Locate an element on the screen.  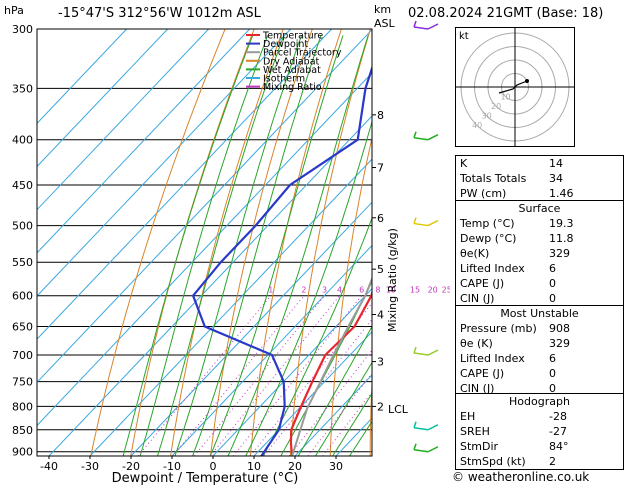
surface-key: CAPE (J) is located at coordinates (482, 283).